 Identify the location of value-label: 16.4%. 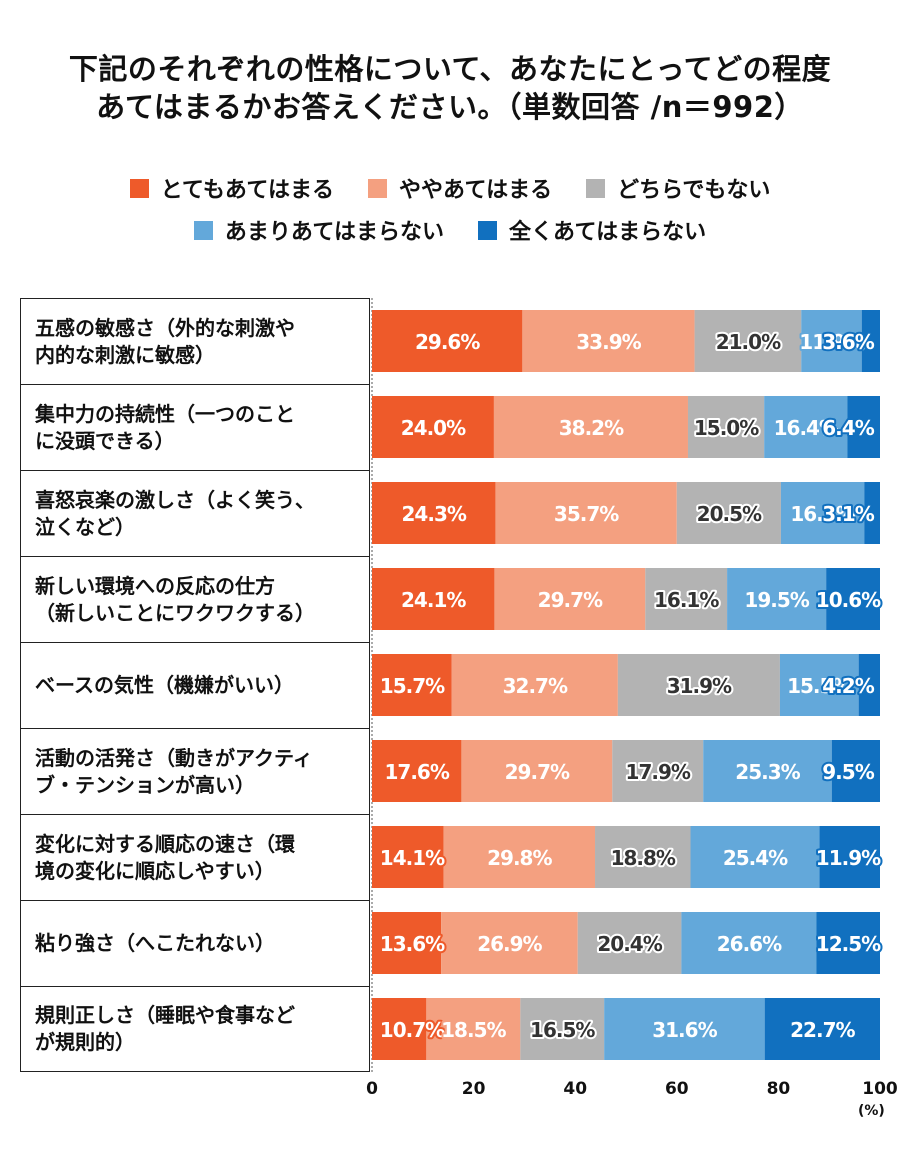
(822, 514).